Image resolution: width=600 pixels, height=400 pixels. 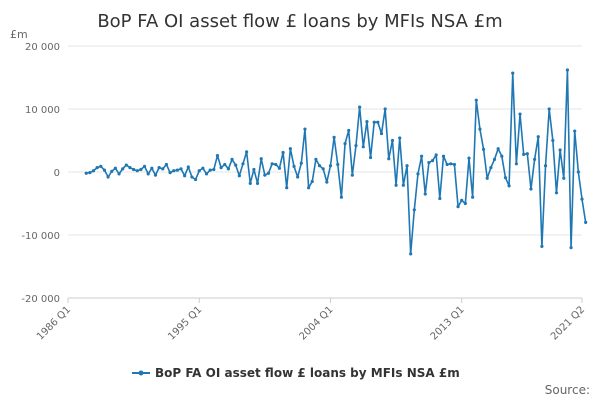 What do you see at coordinates (141, 373) in the screenshot?
I see `legend-point-marker` at bounding box center [141, 373].